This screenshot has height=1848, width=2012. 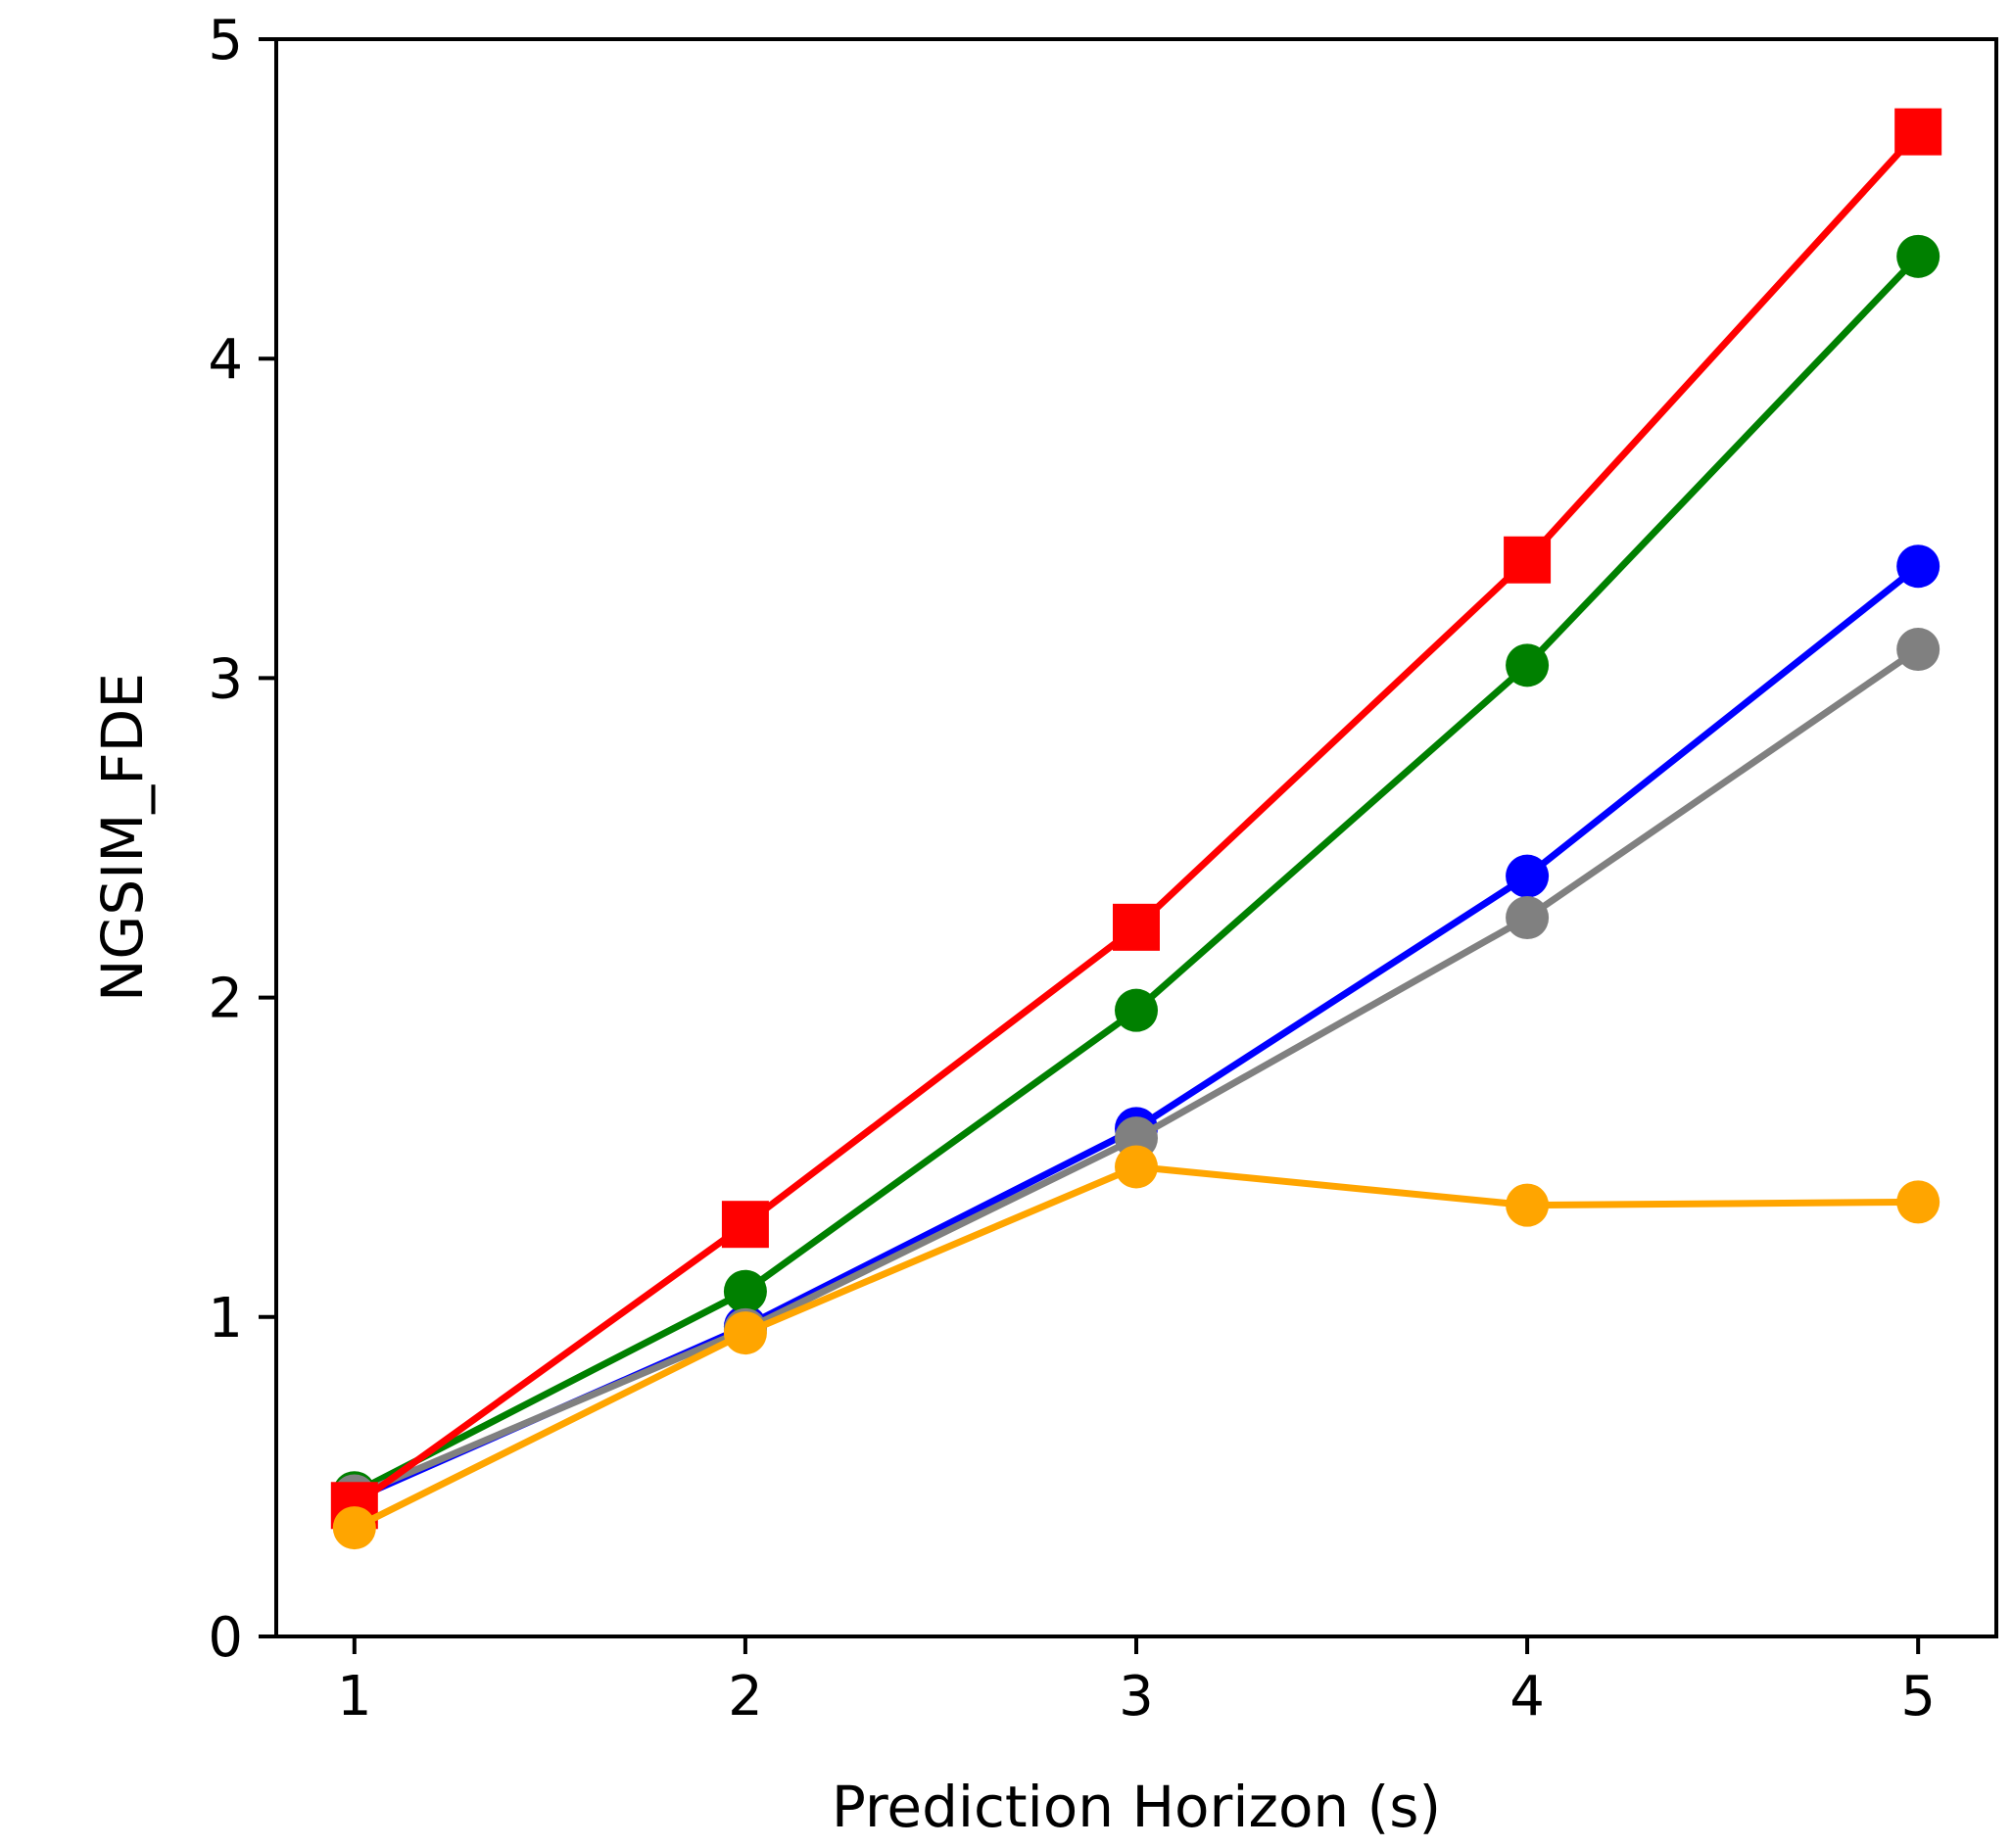 What do you see at coordinates (1137, 1697) in the screenshot?
I see `x-tick-label: 3` at bounding box center [1137, 1697].